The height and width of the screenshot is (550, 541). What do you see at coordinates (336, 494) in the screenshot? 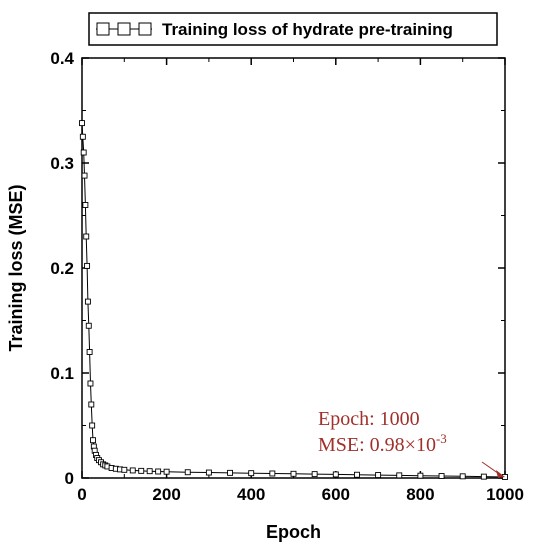
I see `x-tick-label-3: 600` at bounding box center [336, 494].